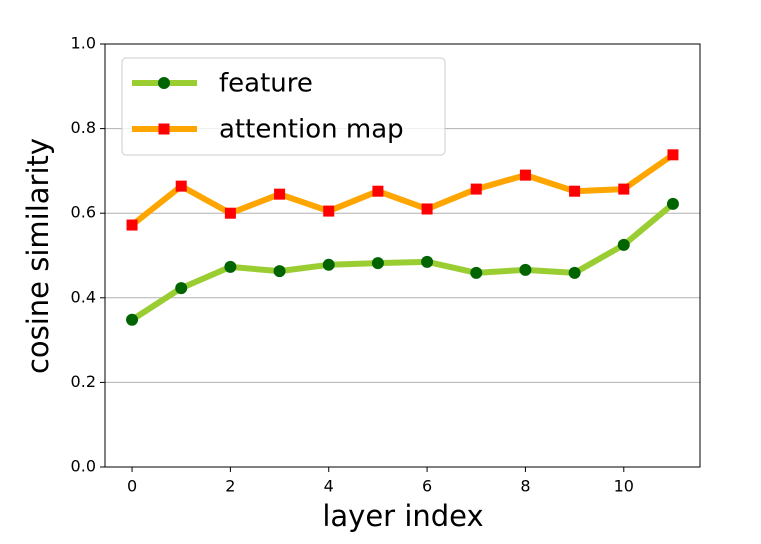 This screenshot has width=761, height=544. I want to click on x-axis-label: layer index, so click(402, 516).